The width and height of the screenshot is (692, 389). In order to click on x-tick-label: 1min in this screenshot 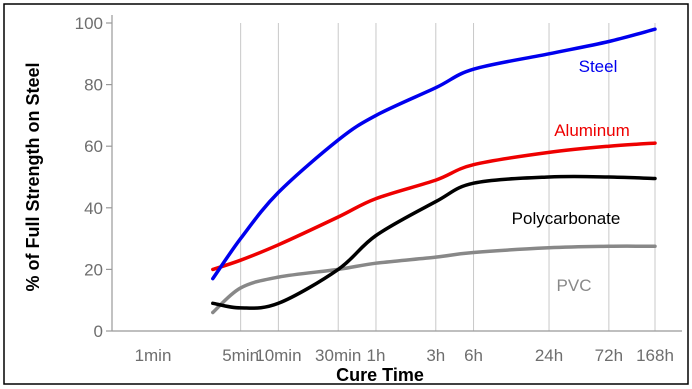, I will do `click(153, 355)`.